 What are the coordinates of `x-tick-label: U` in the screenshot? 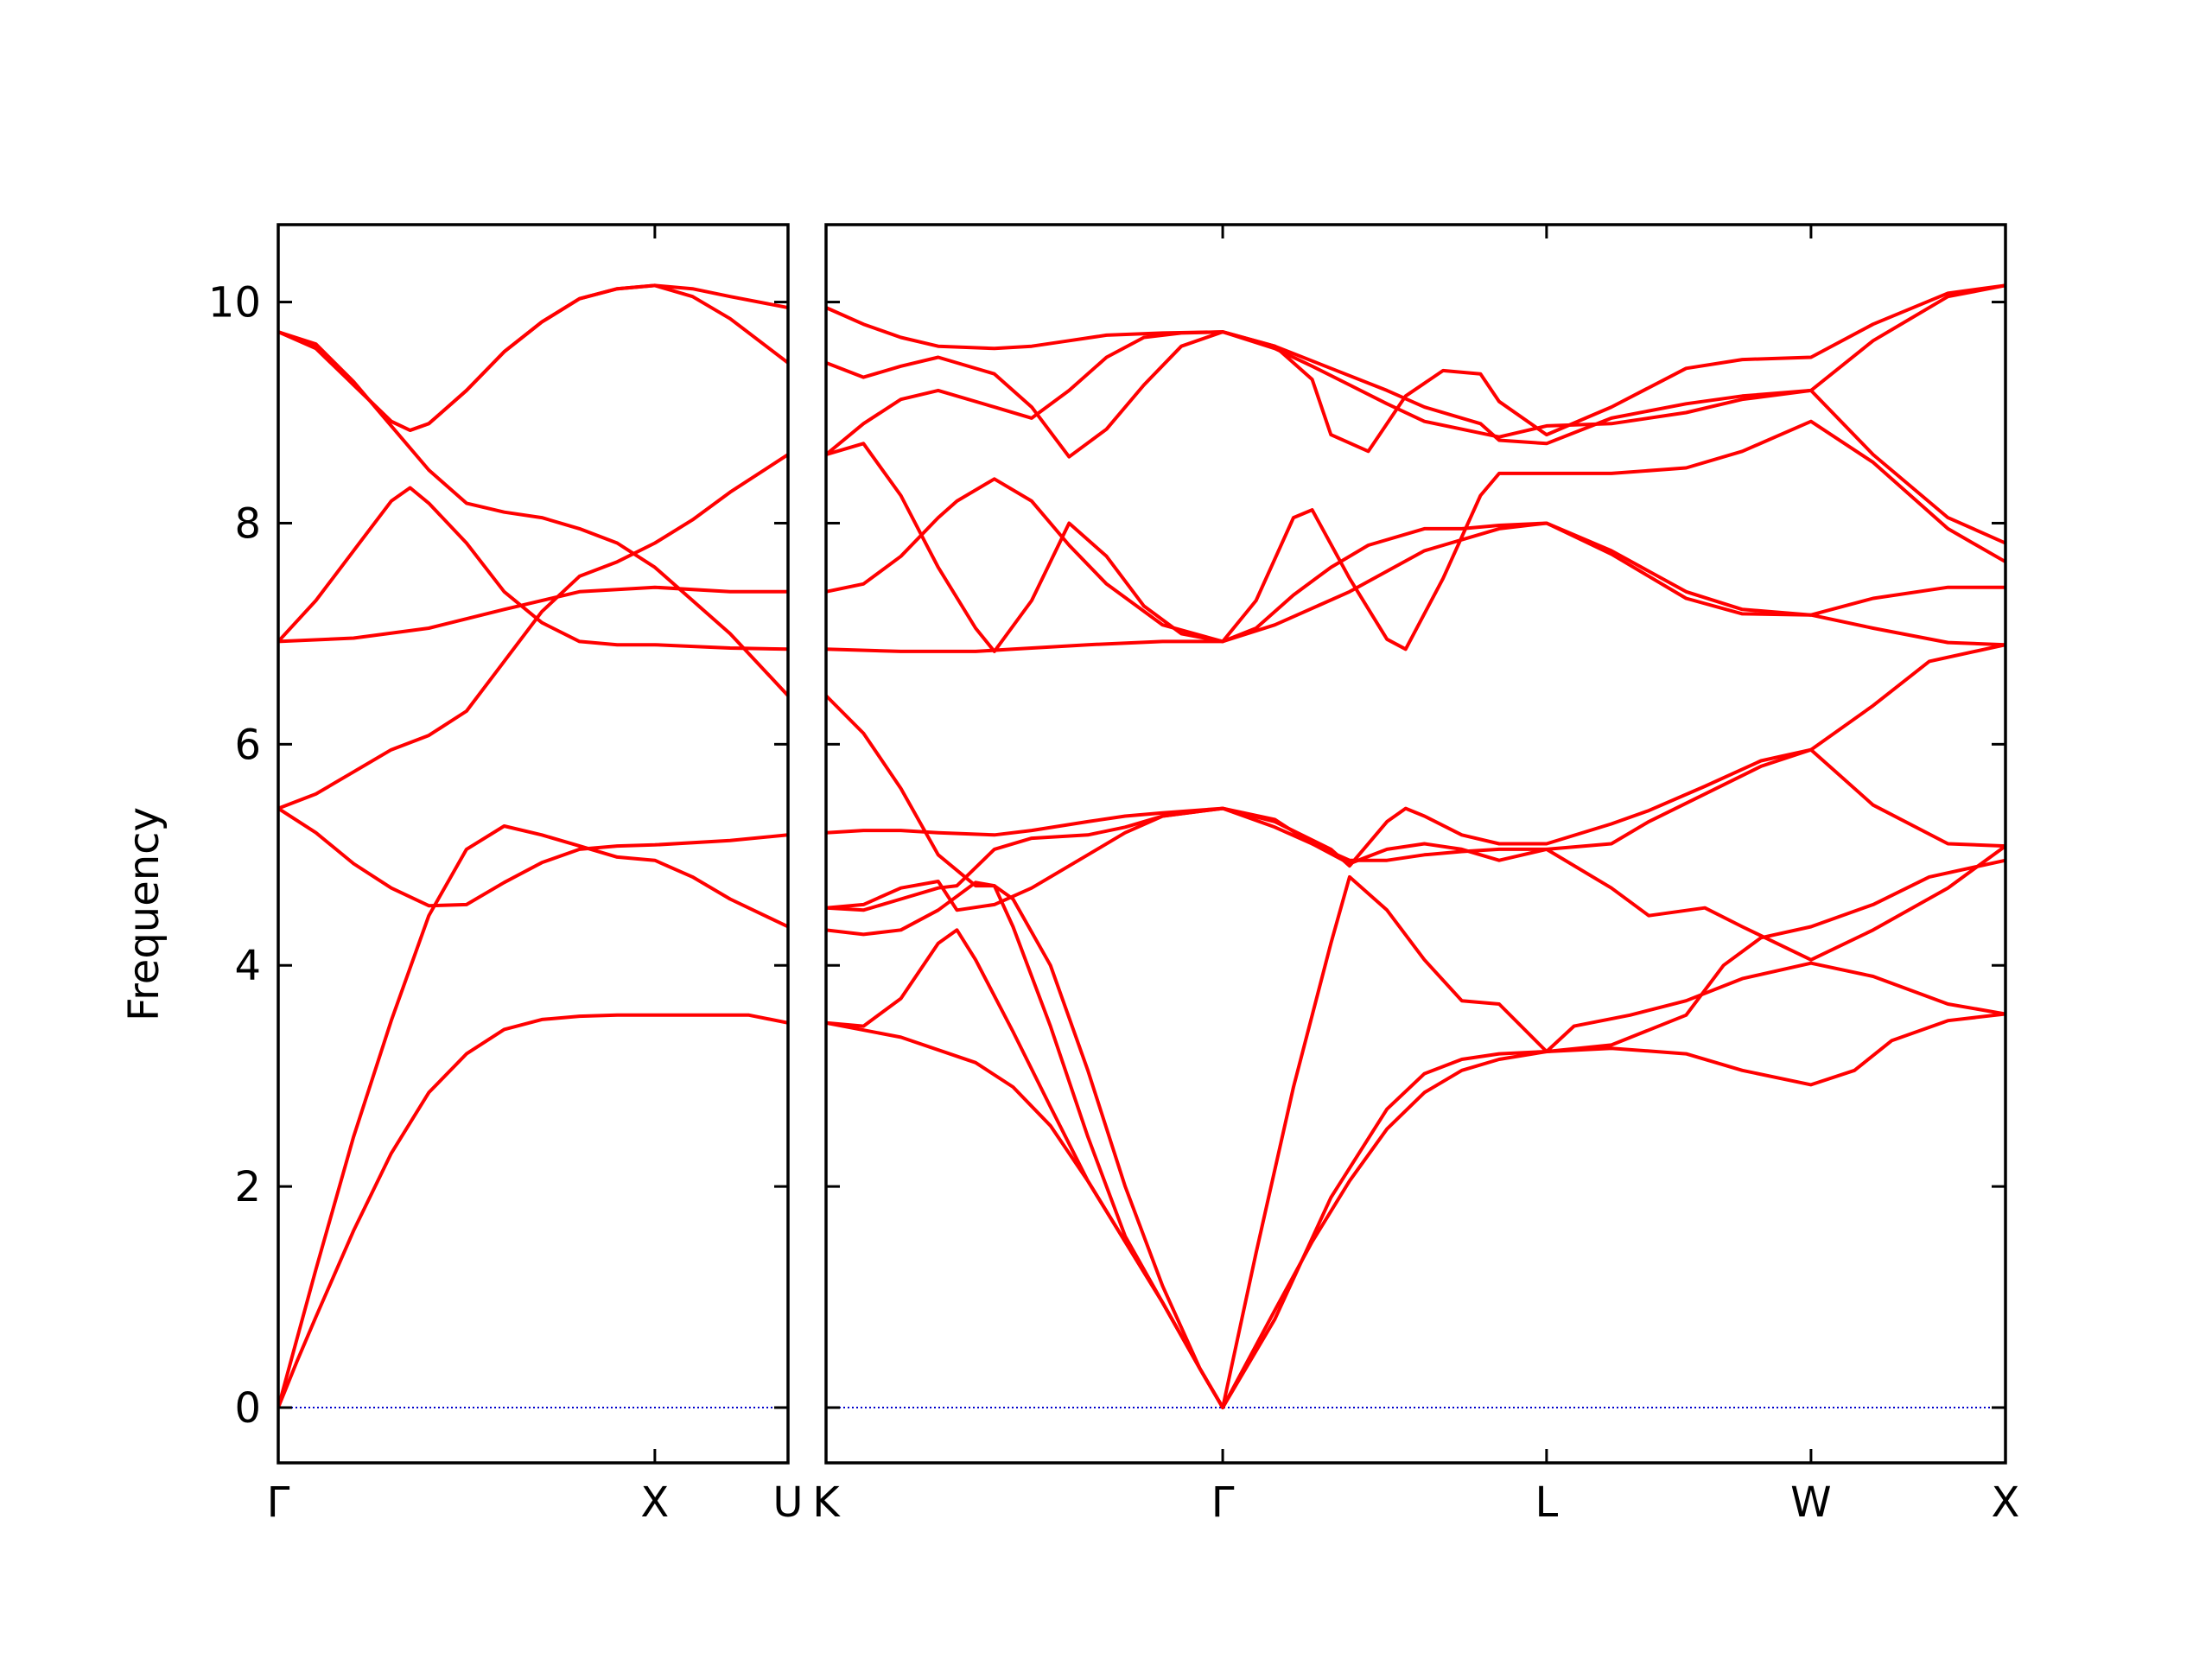 It's located at (787, 1502).